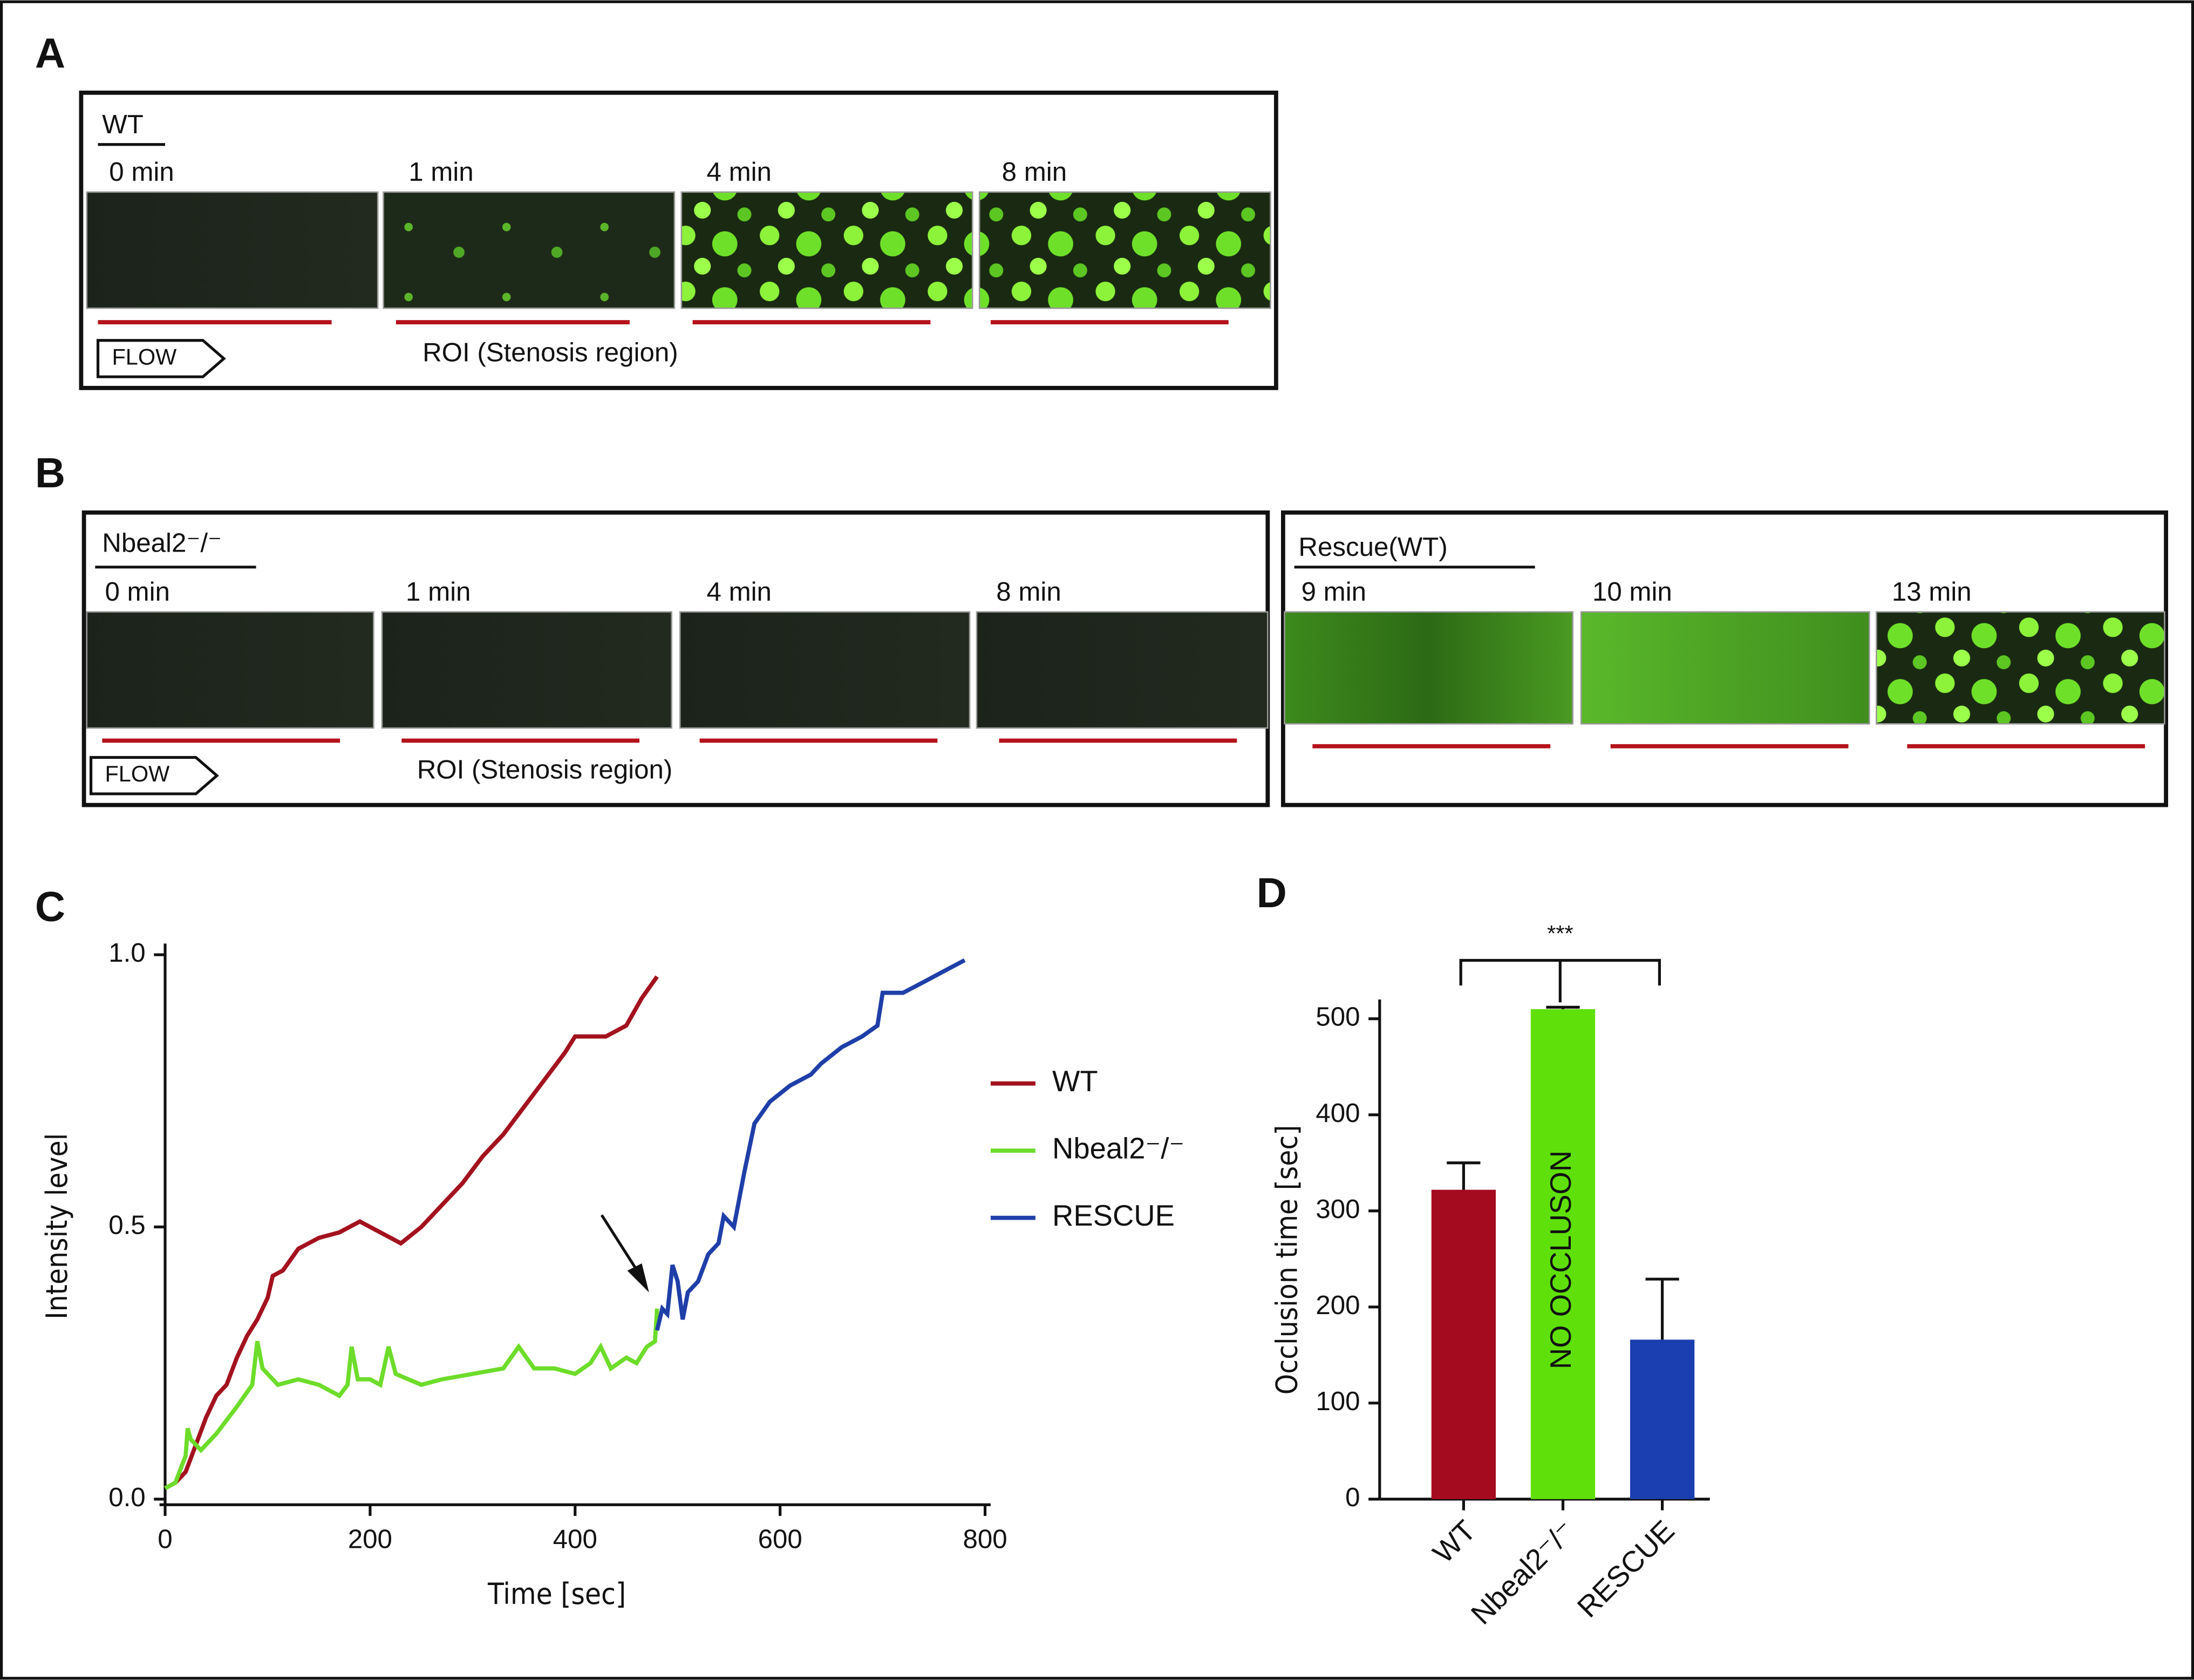  Describe the element at coordinates (1560, 934) in the screenshot. I see `significance-label: ***` at that location.